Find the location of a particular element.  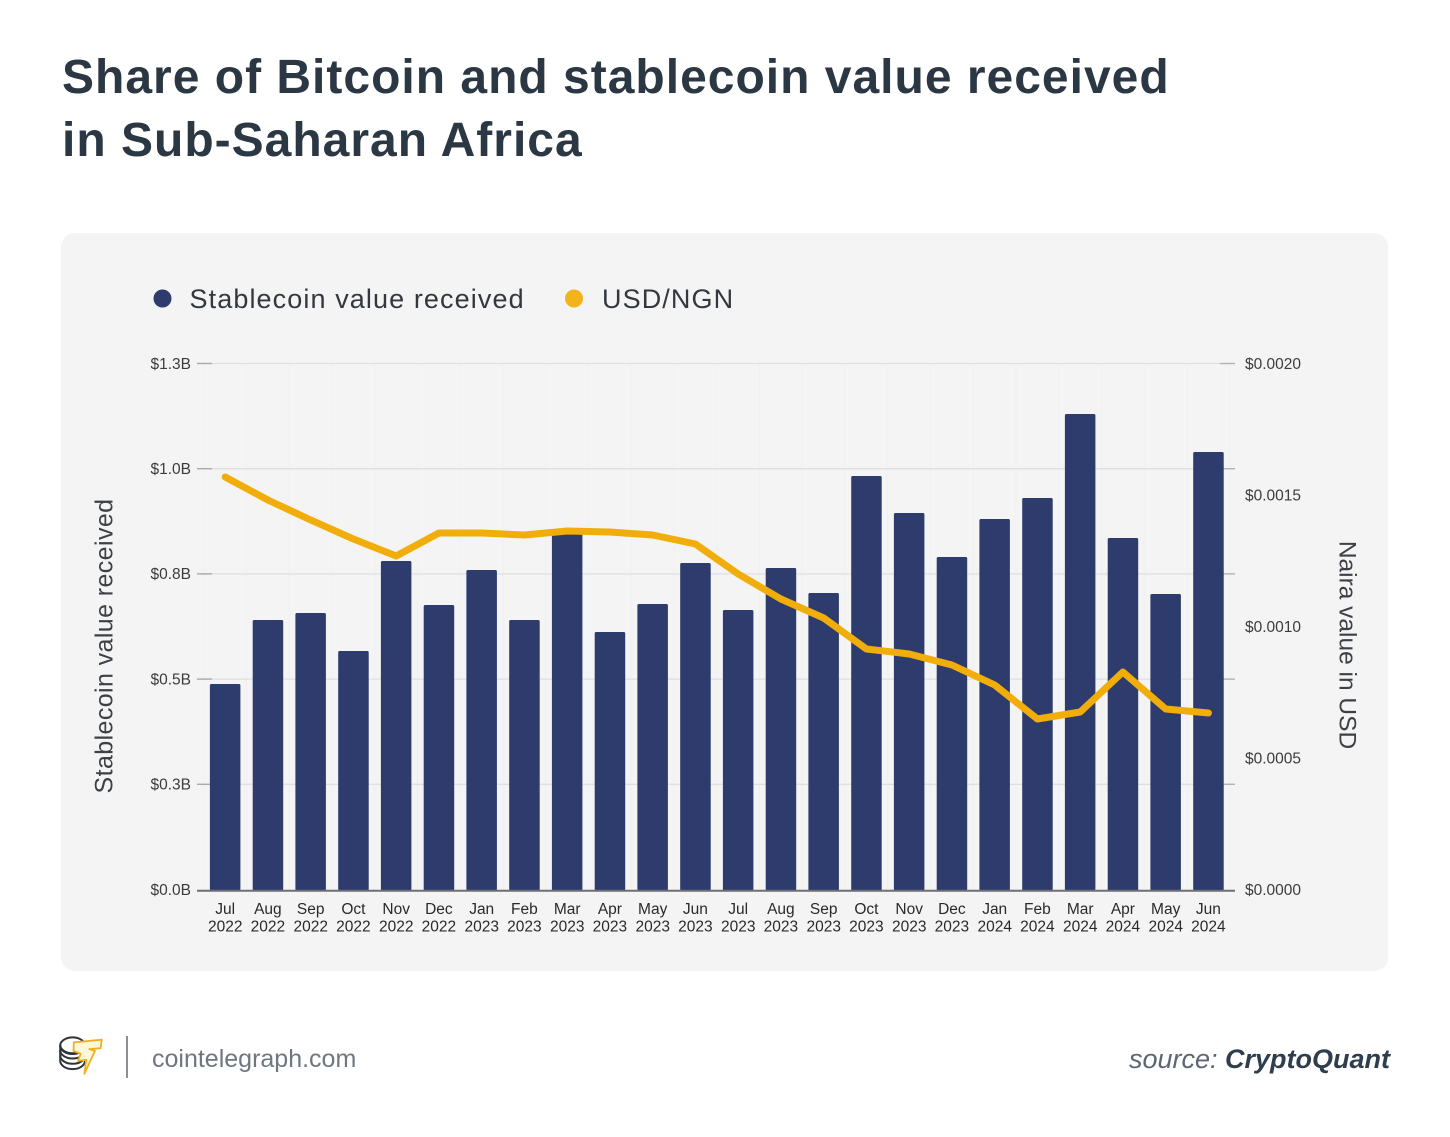

svg-text: $1.0B is located at coordinates (170, 469).